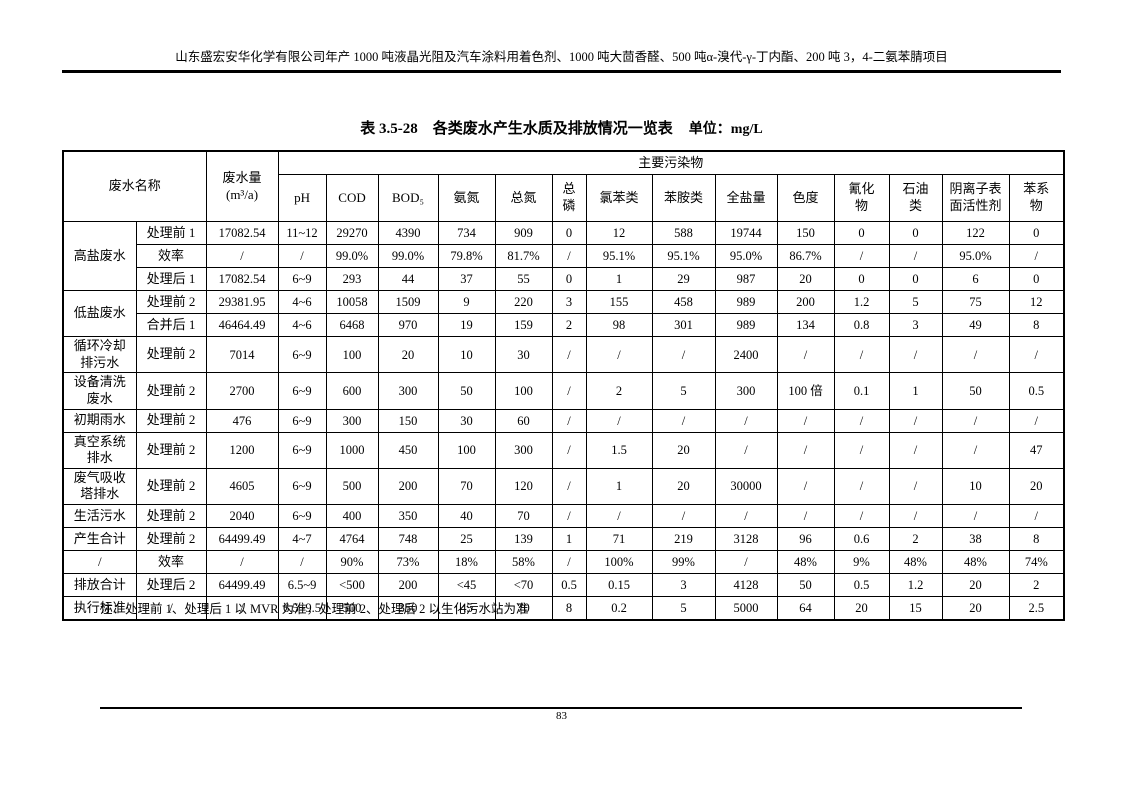 The image size is (1123, 794). I want to click on value-cell: 98, so click(619, 325).